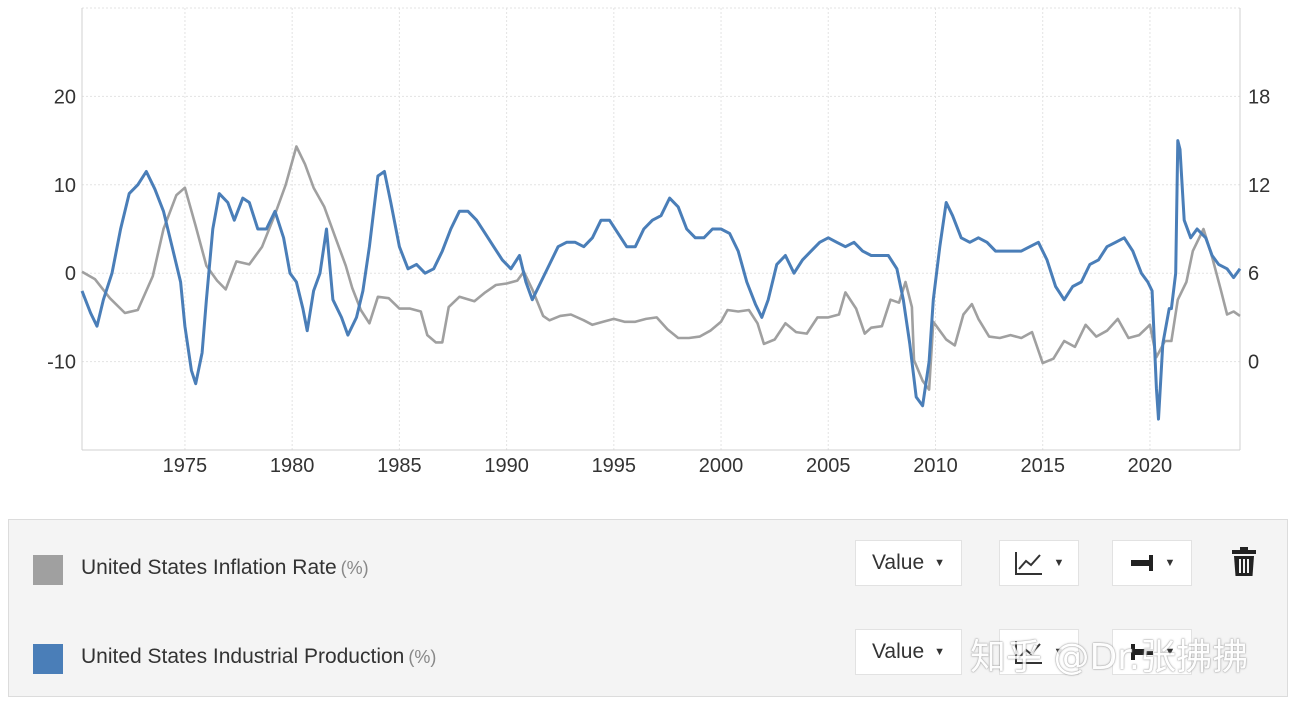 This screenshot has width=1300, height=705. What do you see at coordinates (721, 466) in the screenshot?
I see `x-axis-tick-label: 2000` at bounding box center [721, 466].